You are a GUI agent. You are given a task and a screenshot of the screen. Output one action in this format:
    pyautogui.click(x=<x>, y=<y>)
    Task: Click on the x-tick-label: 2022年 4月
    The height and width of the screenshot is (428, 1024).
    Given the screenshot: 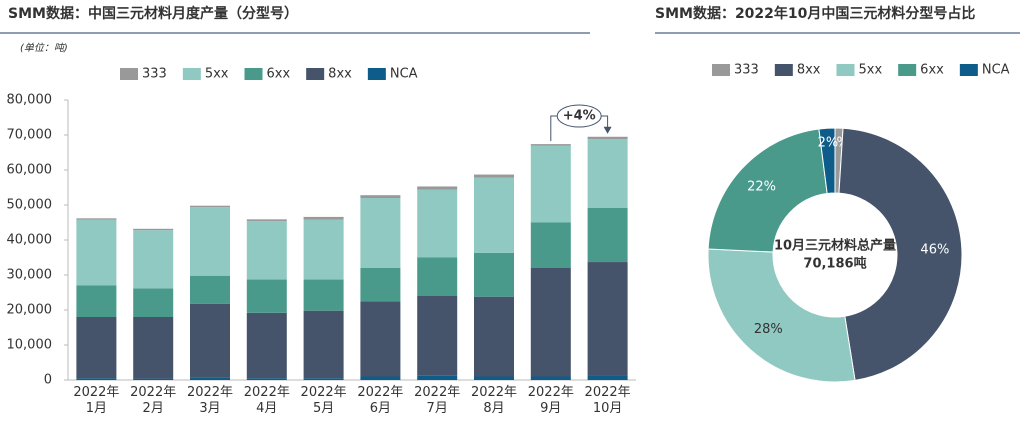 What is the action you would take?
    pyautogui.click(x=266, y=400)
    